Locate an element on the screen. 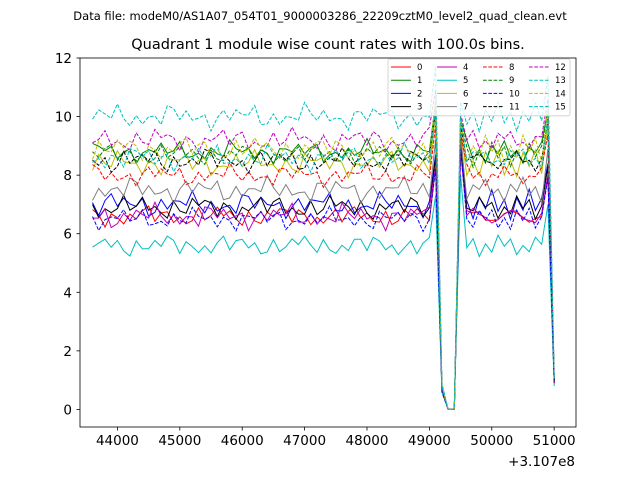  x-tick-label: 46000 is located at coordinates (242, 441).